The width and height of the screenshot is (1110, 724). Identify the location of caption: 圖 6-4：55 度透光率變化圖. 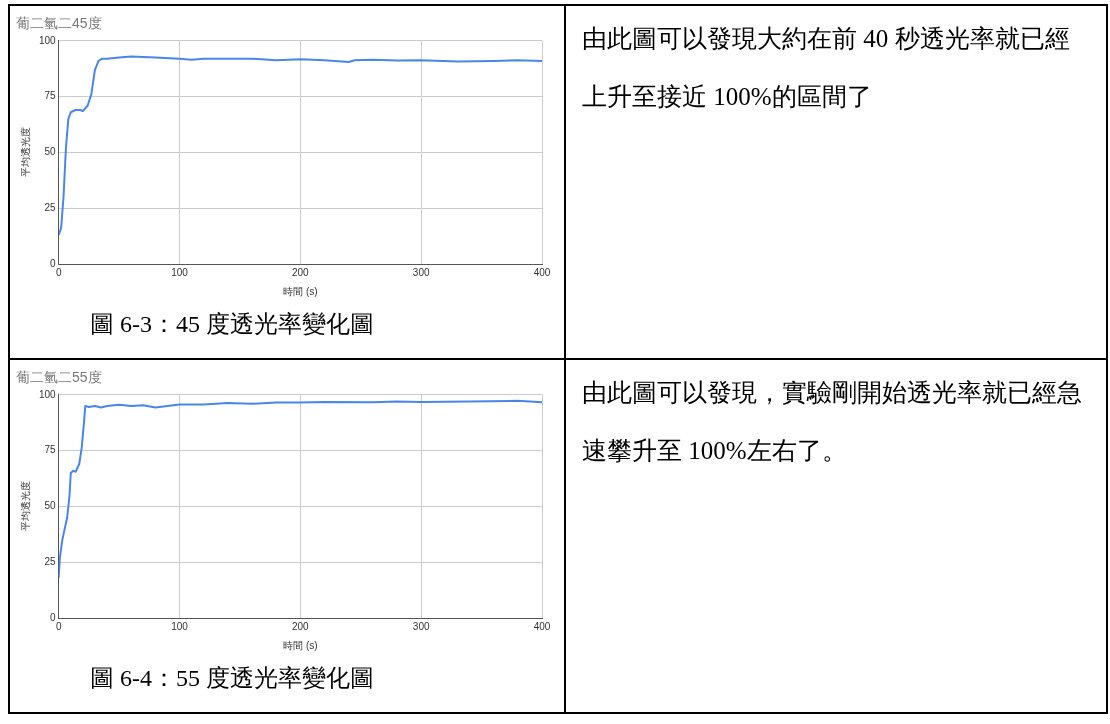
(232, 678).